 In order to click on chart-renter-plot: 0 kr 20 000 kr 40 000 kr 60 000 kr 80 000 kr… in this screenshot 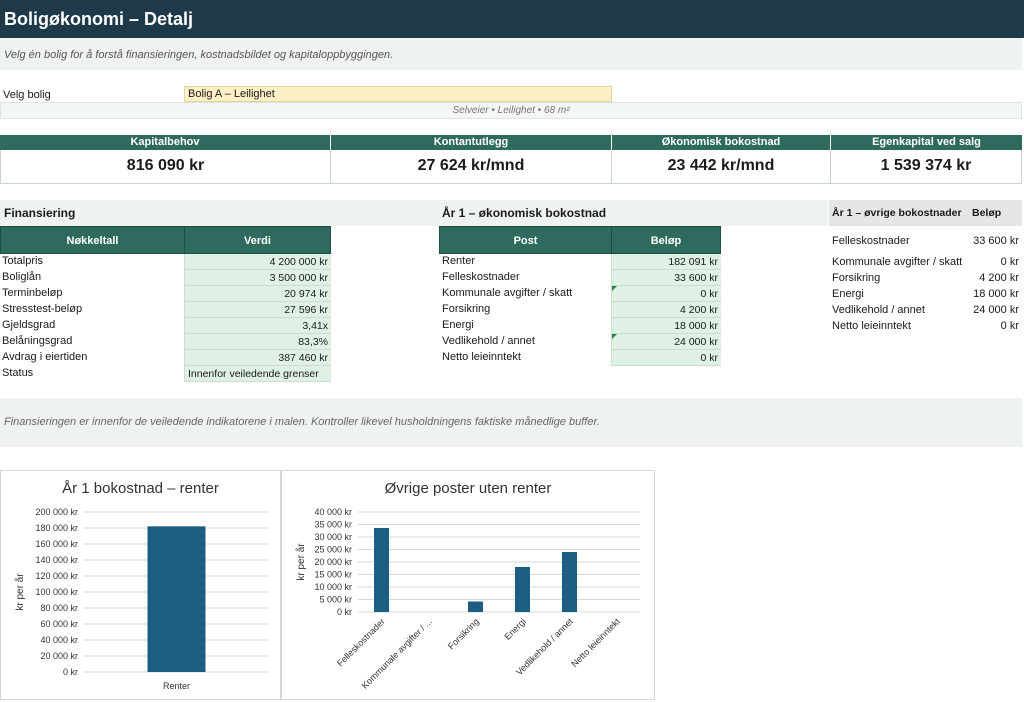, I will do `click(141, 599)`.